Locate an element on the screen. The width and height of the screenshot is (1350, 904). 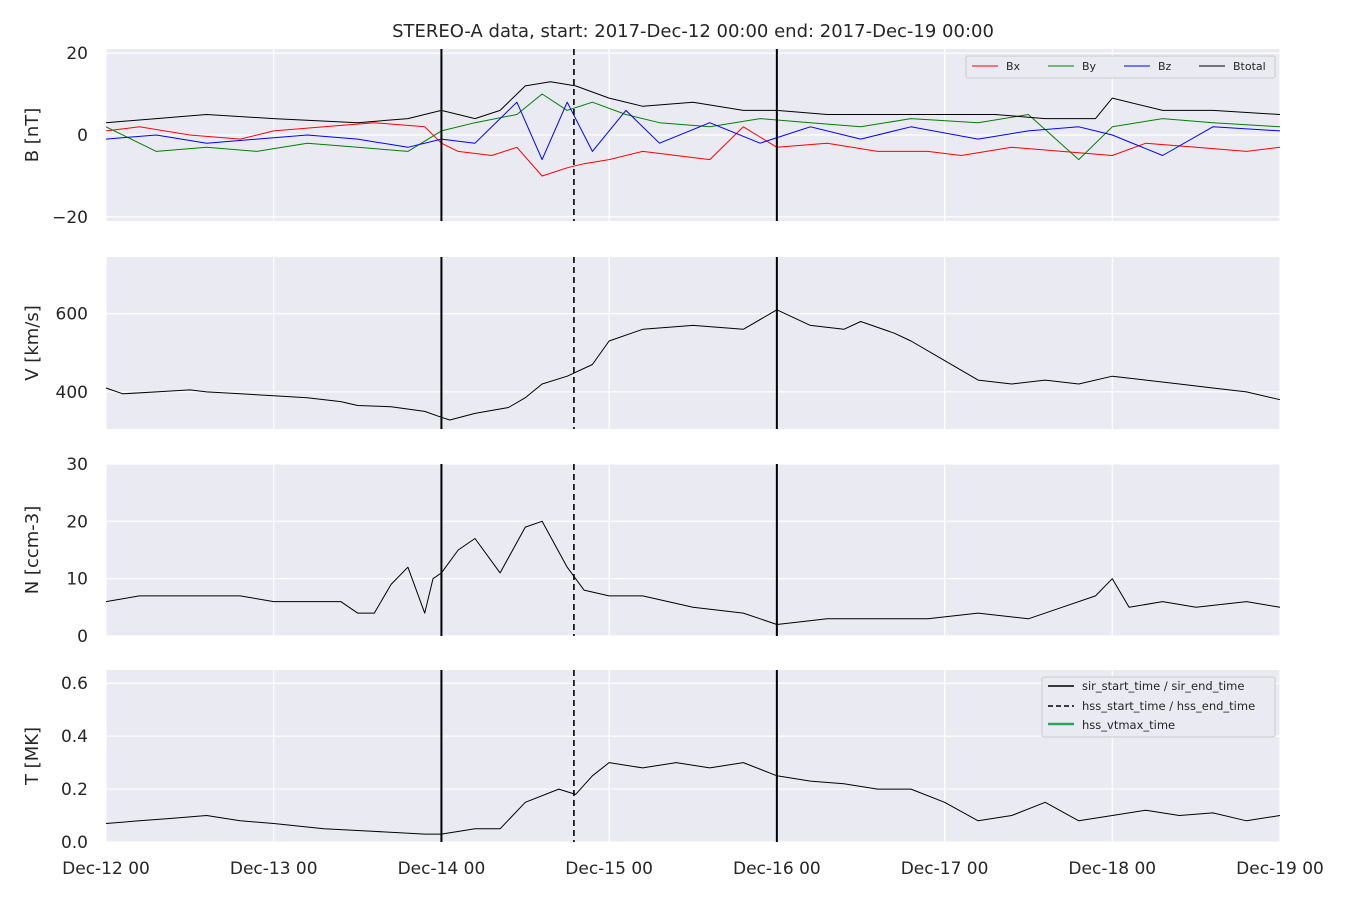
legend-label-btotal: Btotal is located at coordinates (1249, 66).